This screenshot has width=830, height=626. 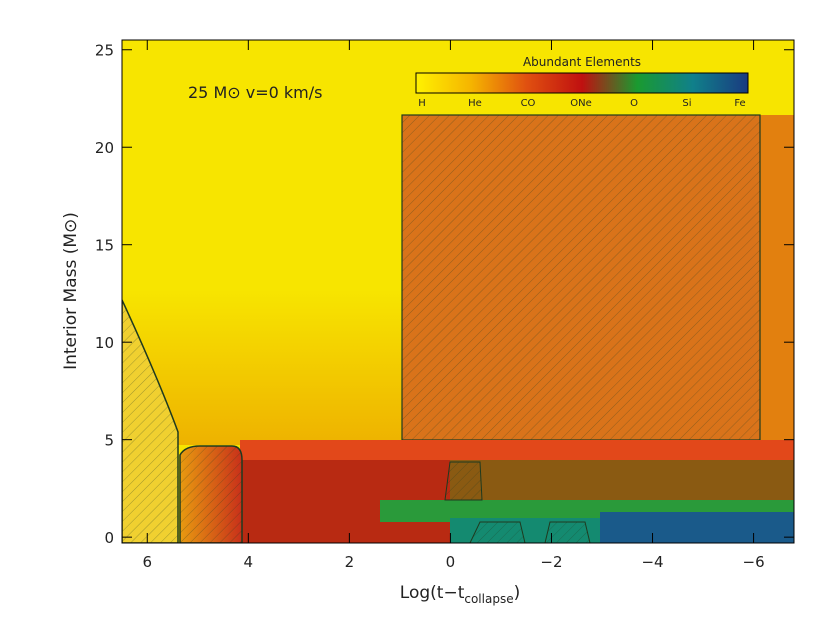 I want to click on x-tick-label: 0, so click(x=451, y=562).